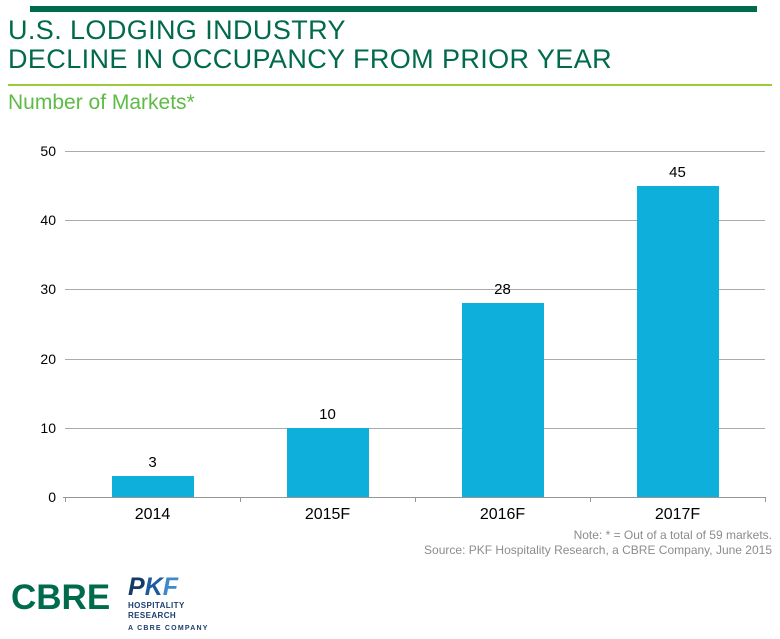 The height and width of the screenshot is (639, 780). Describe the element at coordinates (327, 462) in the screenshot. I see `bar-2015F` at that location.